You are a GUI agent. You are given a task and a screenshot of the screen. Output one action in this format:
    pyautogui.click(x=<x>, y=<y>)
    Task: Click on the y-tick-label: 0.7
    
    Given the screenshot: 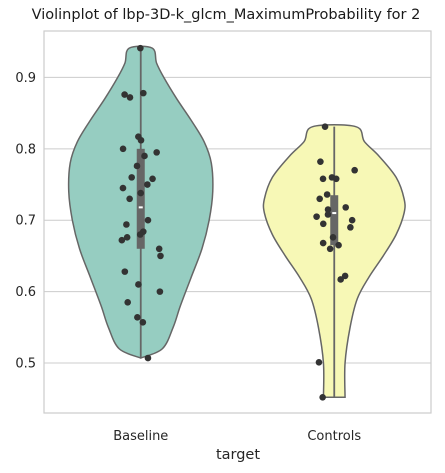 What is the action you would take?
    pyautogui.click(x=25, y=221)
    